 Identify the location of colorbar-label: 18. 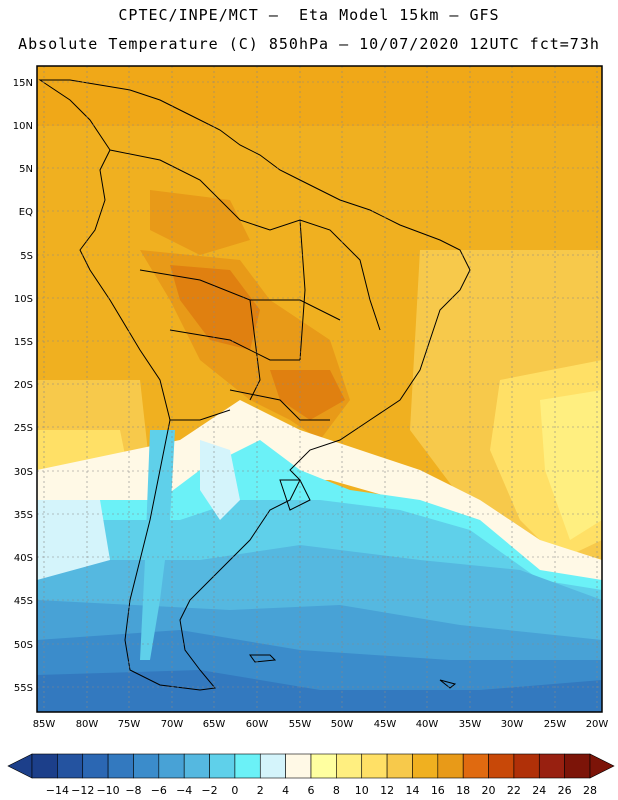
(463, 790).